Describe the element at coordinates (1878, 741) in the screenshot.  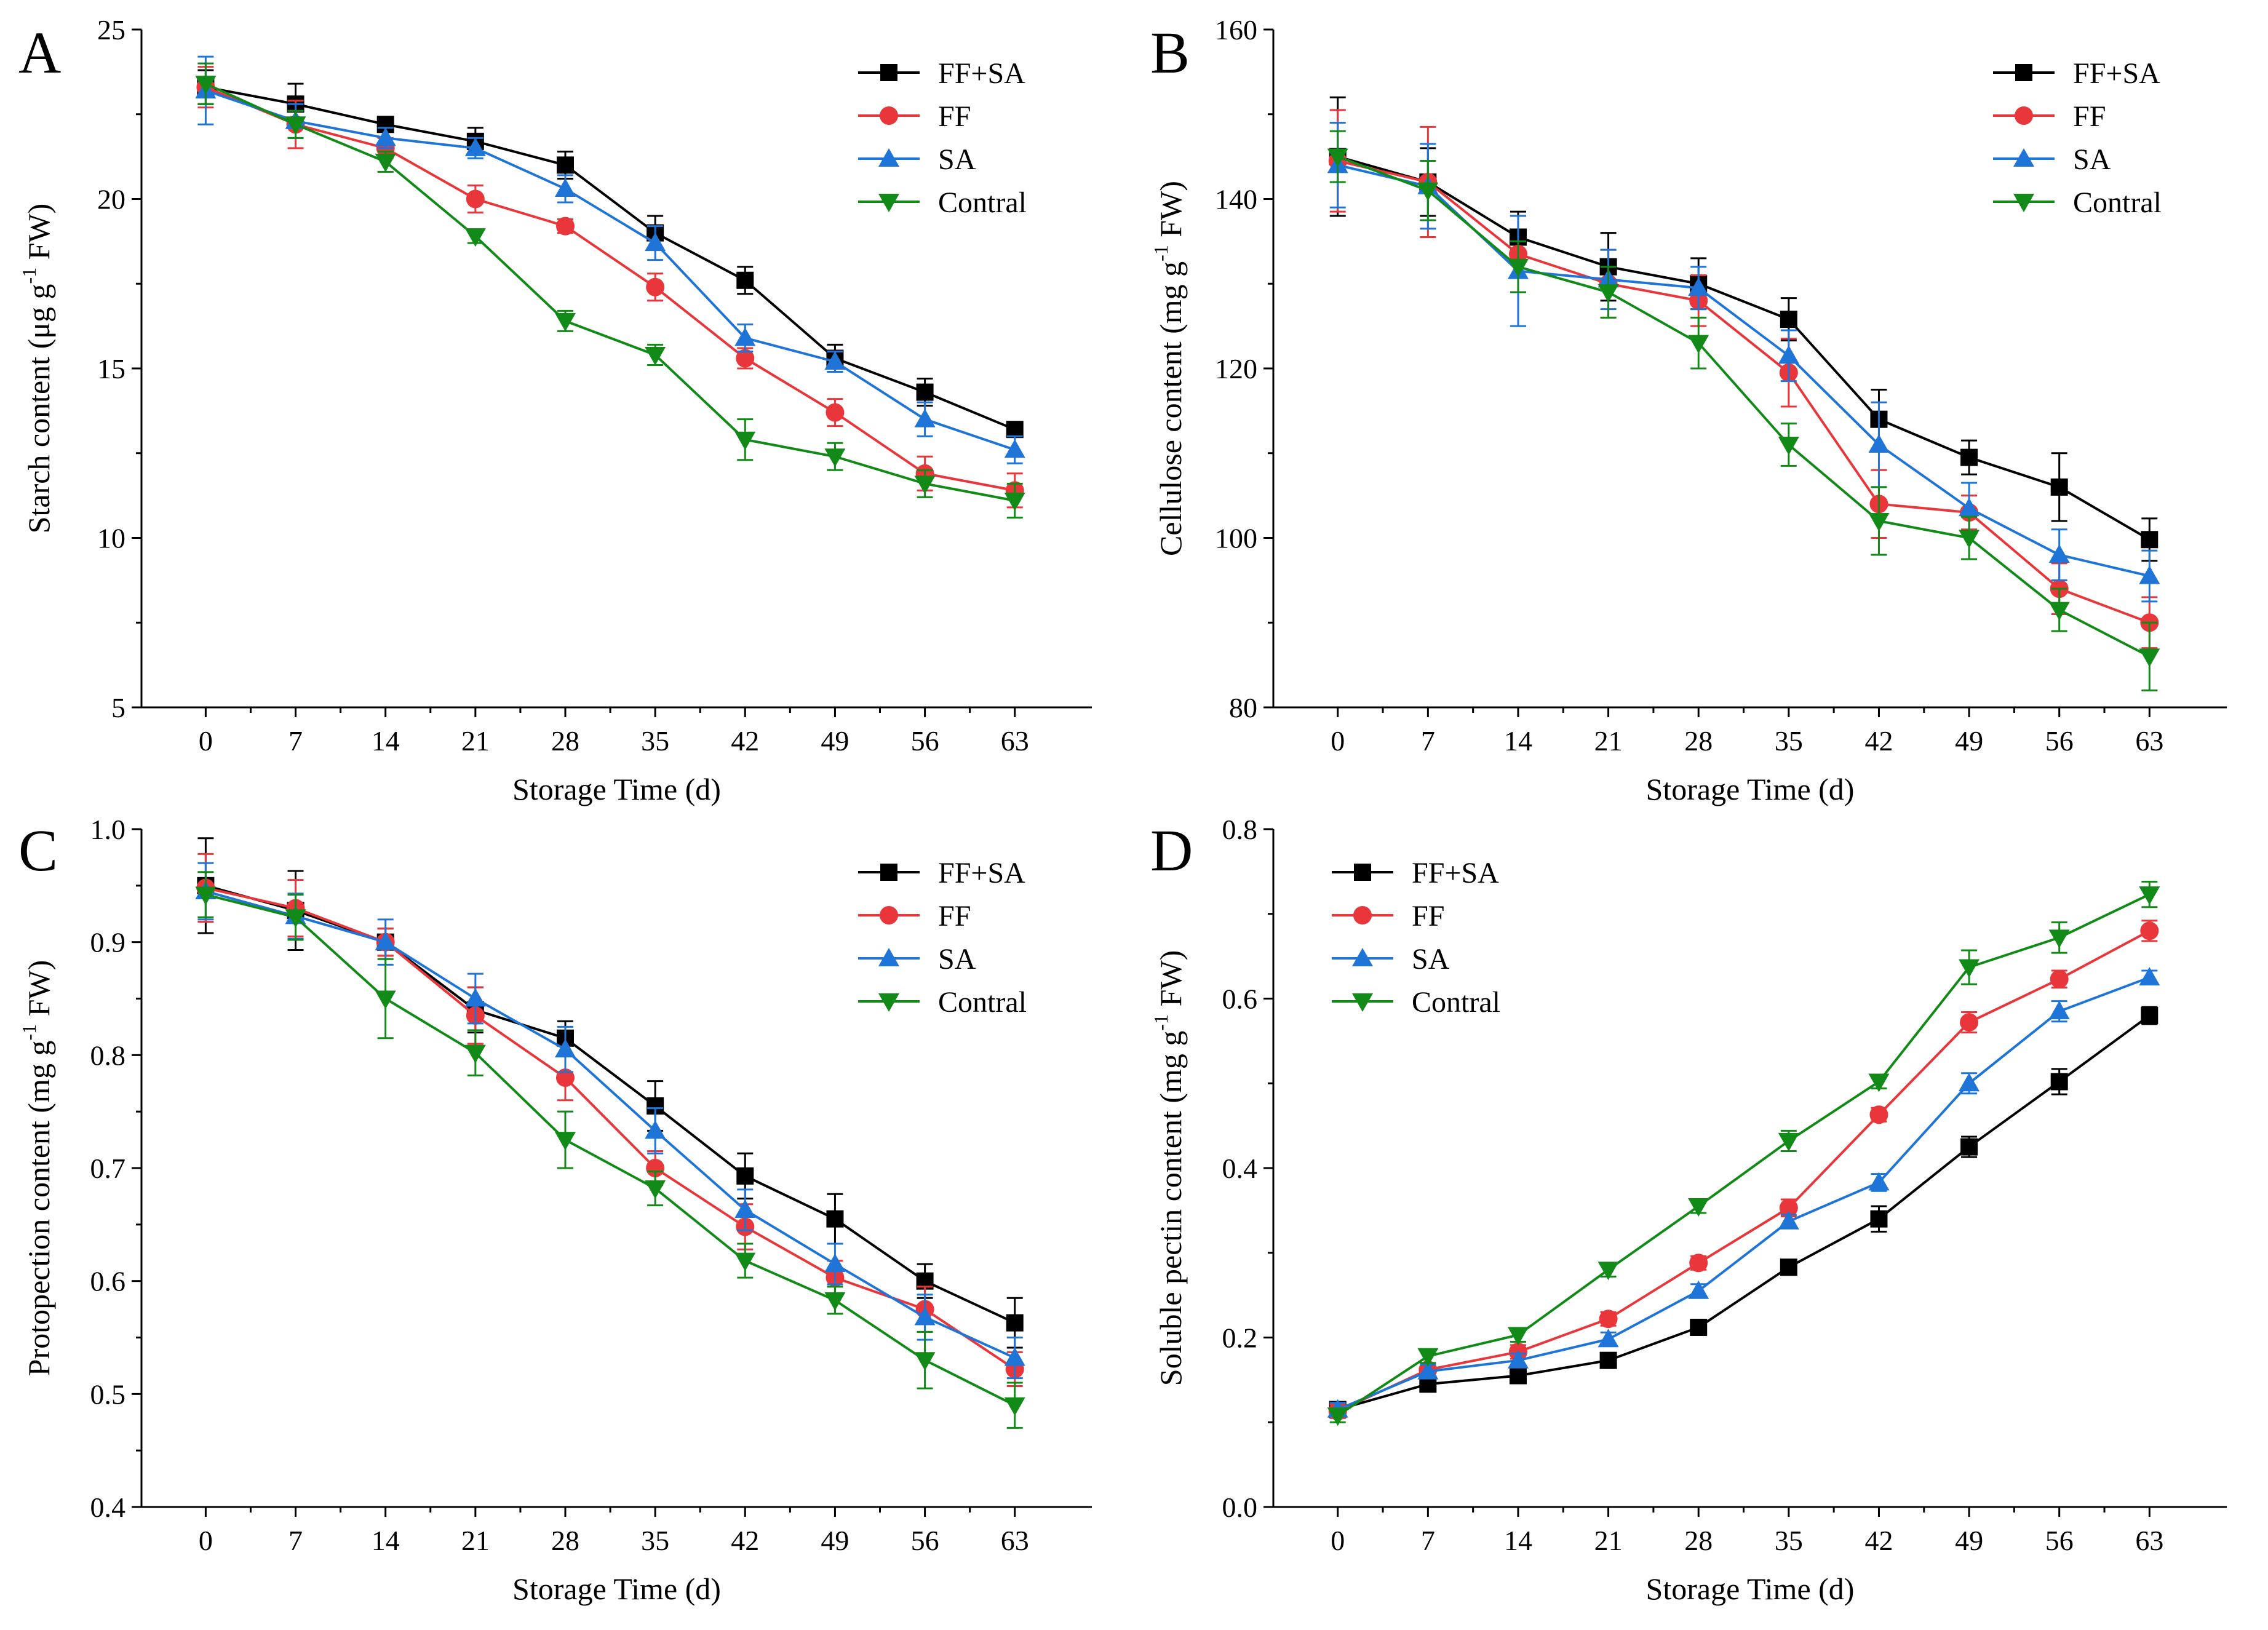
I see `x-tick-label: 42` at that location.